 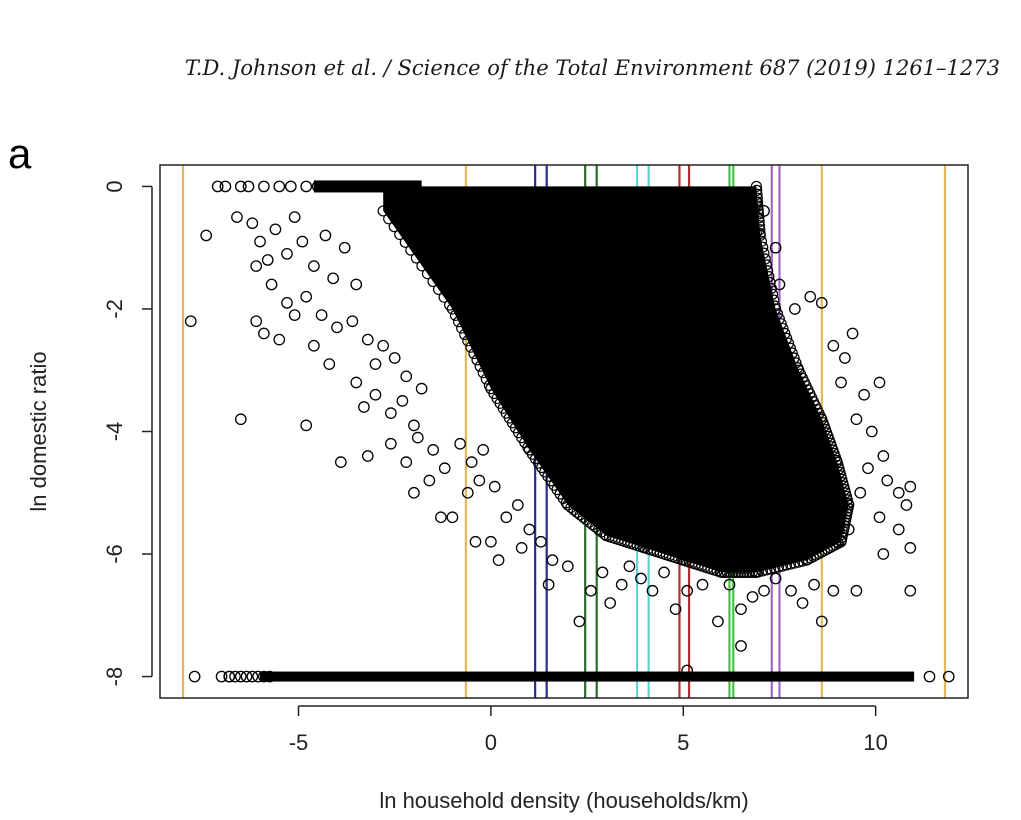 I want to click on y-tick-label: 0, so click(x=114, y=186).